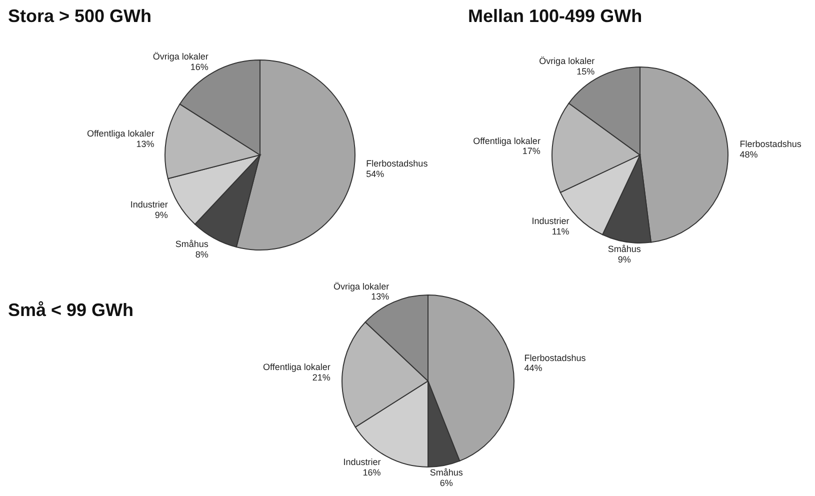  Describe the element at coordinates (531, 151) in the screenshot. I see `data-label: 17%` at that location.